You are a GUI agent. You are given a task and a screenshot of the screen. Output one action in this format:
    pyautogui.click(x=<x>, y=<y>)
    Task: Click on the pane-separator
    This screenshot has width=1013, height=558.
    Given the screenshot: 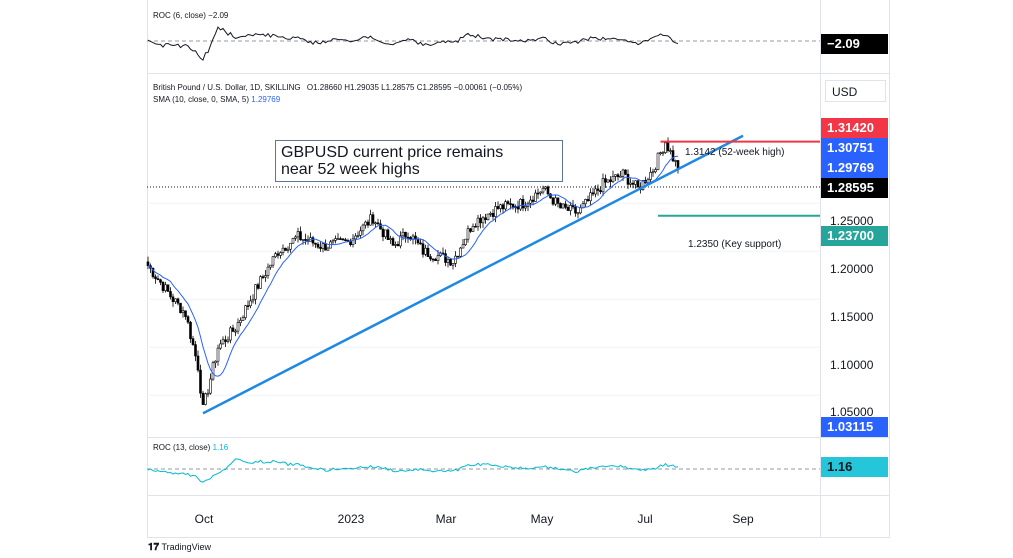 What is the action you would take?
    pyautogui.click(x=518, y=73)
    